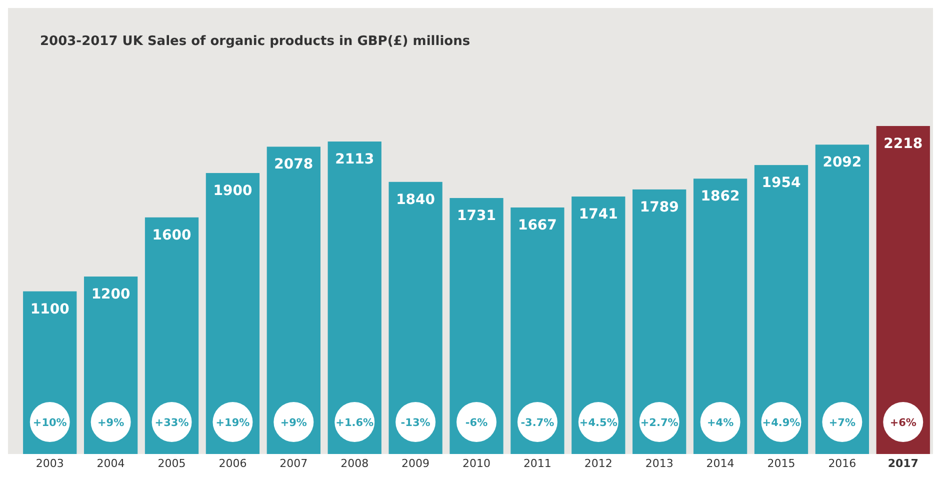 This screenshot has height=478, width=941. Describe the element at coordinates (50, 463) in the screenshot. I see `x-tick-label: 2003` at that location.